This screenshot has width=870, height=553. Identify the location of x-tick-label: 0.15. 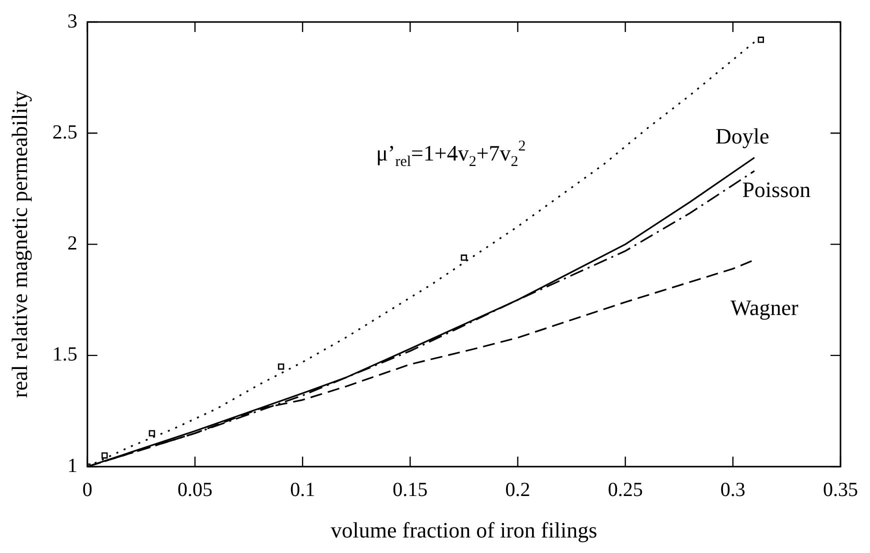
(410, 489).